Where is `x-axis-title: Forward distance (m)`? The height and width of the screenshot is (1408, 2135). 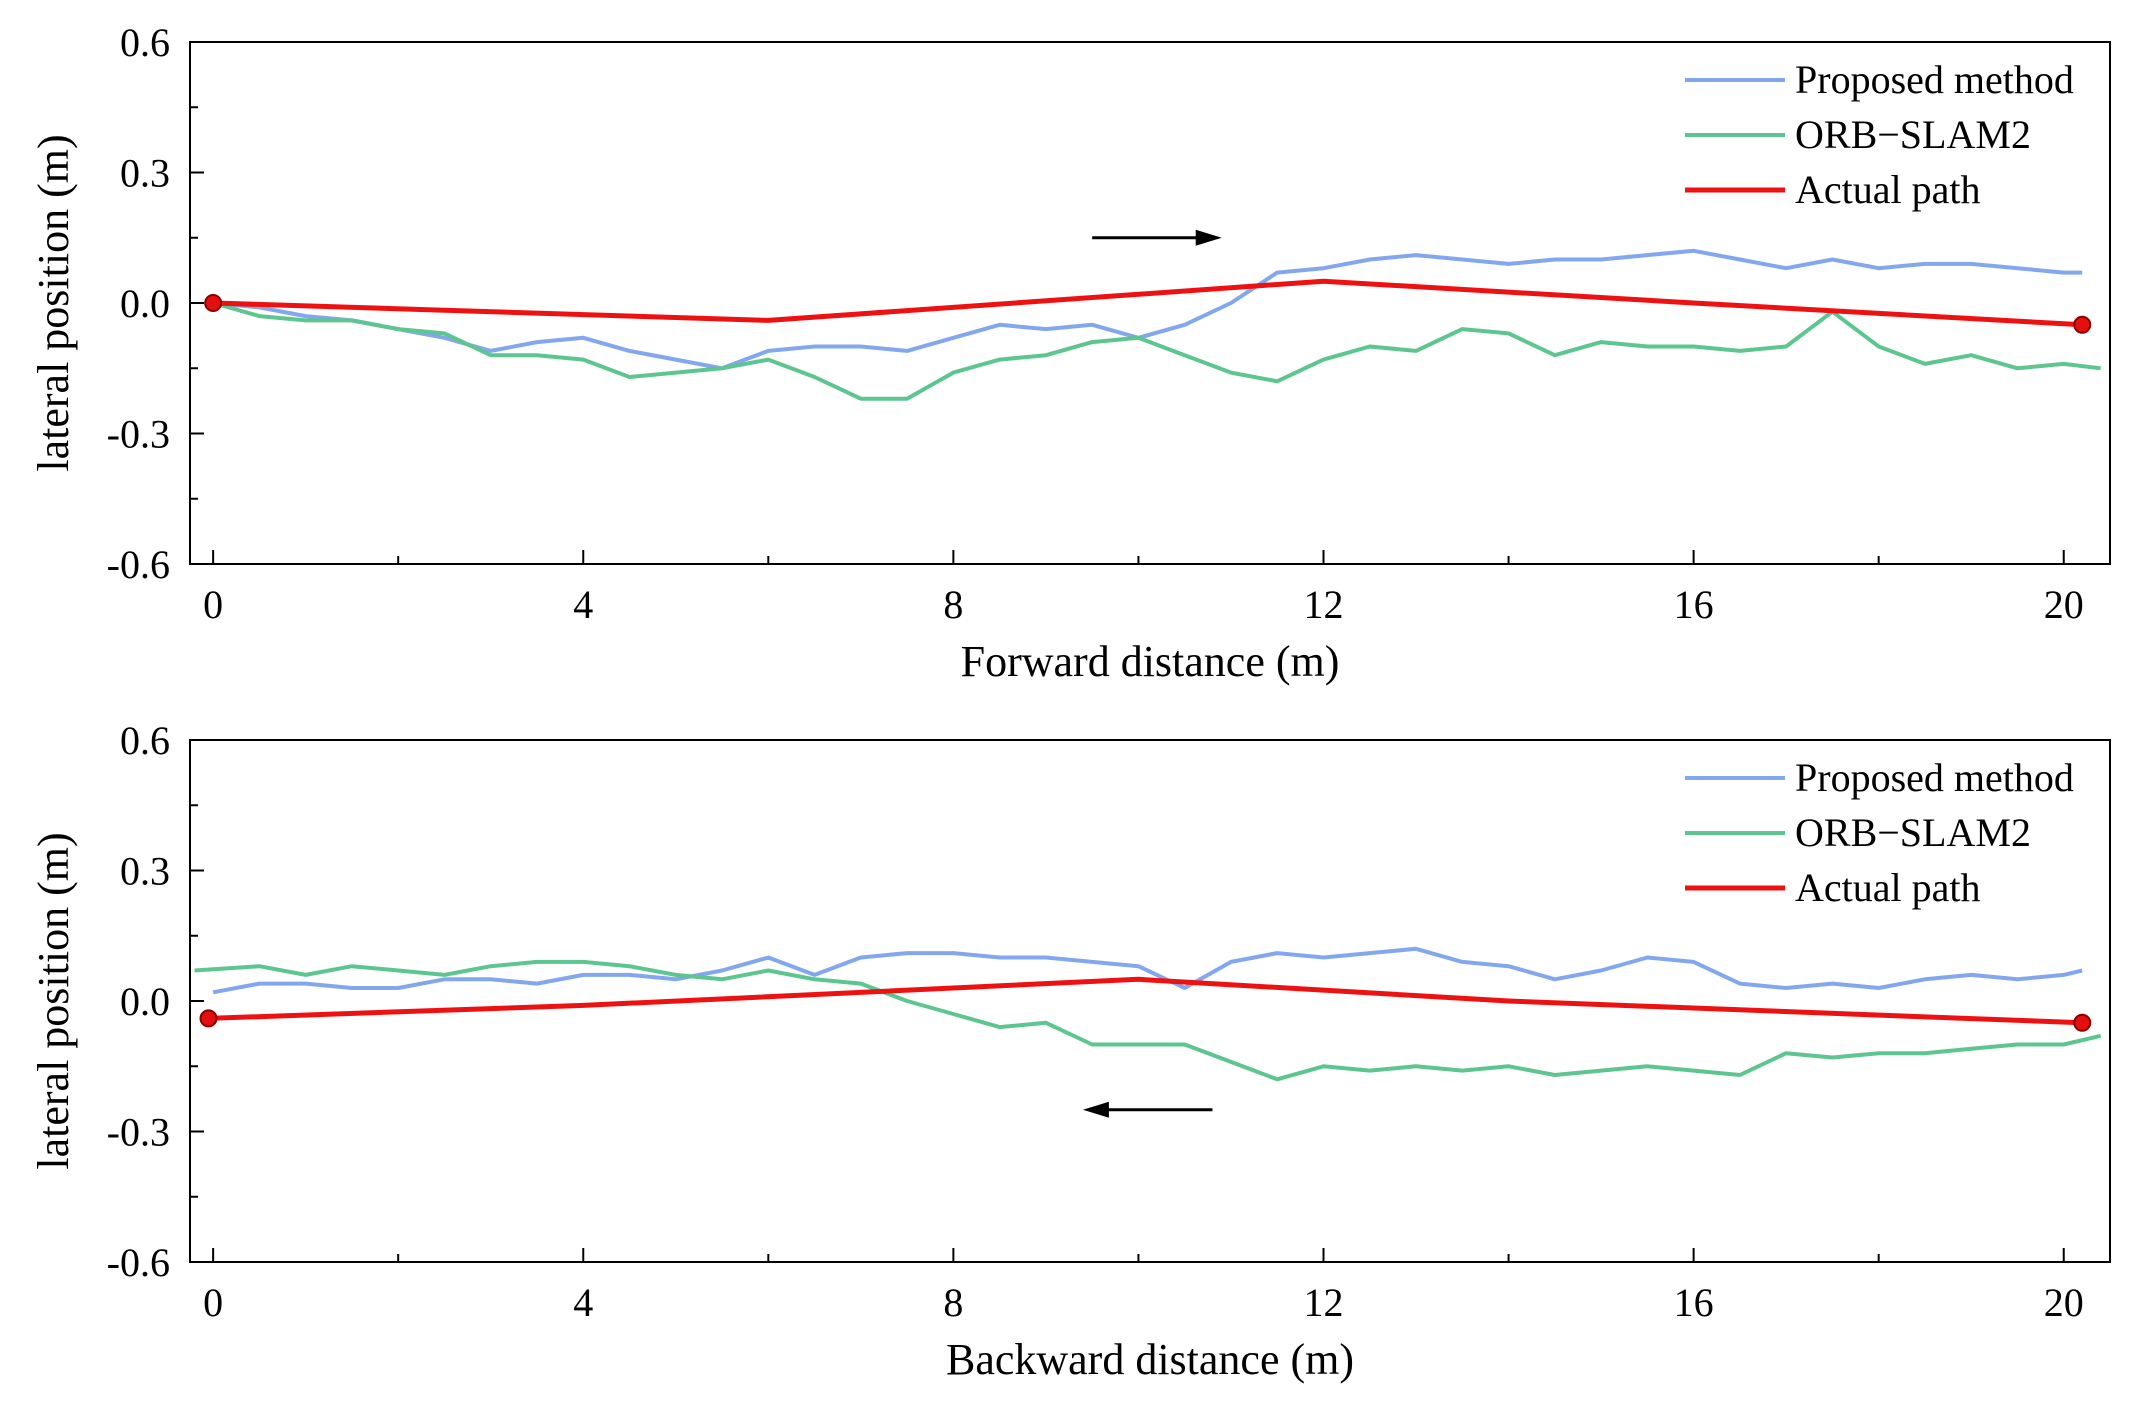 x-axis-title: Forward distance (m) is located at coordinates (1150, 661).